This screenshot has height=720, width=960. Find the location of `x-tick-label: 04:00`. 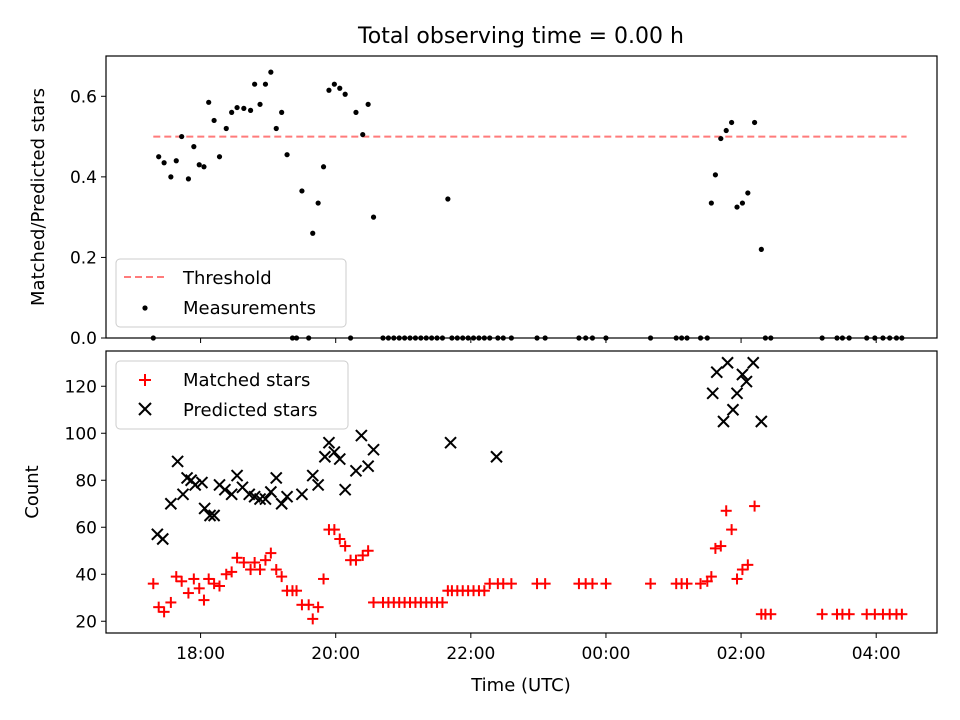

x-tick-label: 04:00 is located at coordinates (876, 654).